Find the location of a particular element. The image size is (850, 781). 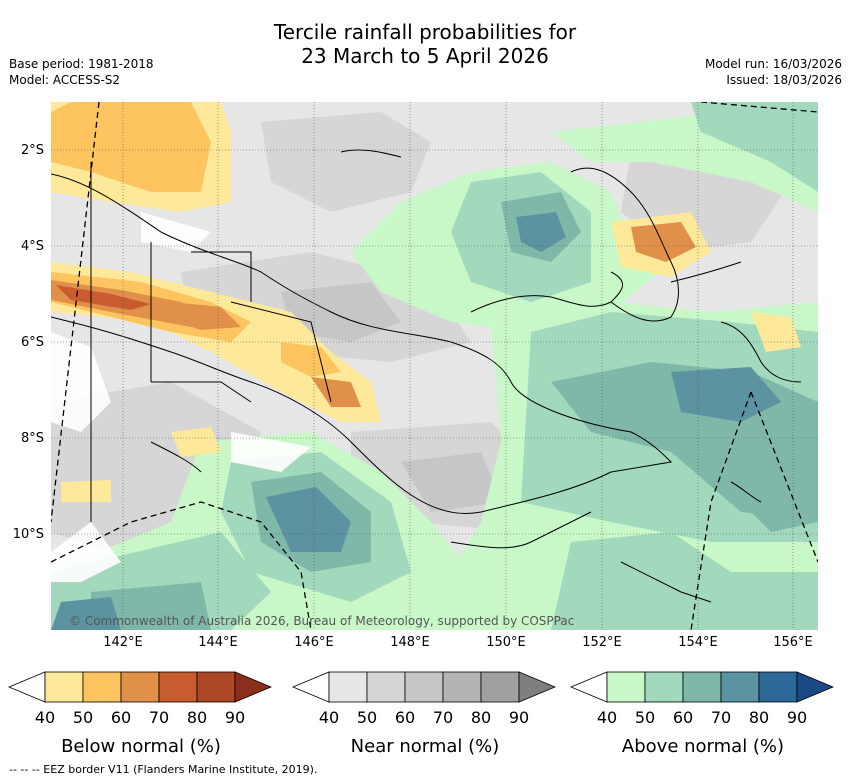

no-signal-zones is located at coordinates (181, 397).